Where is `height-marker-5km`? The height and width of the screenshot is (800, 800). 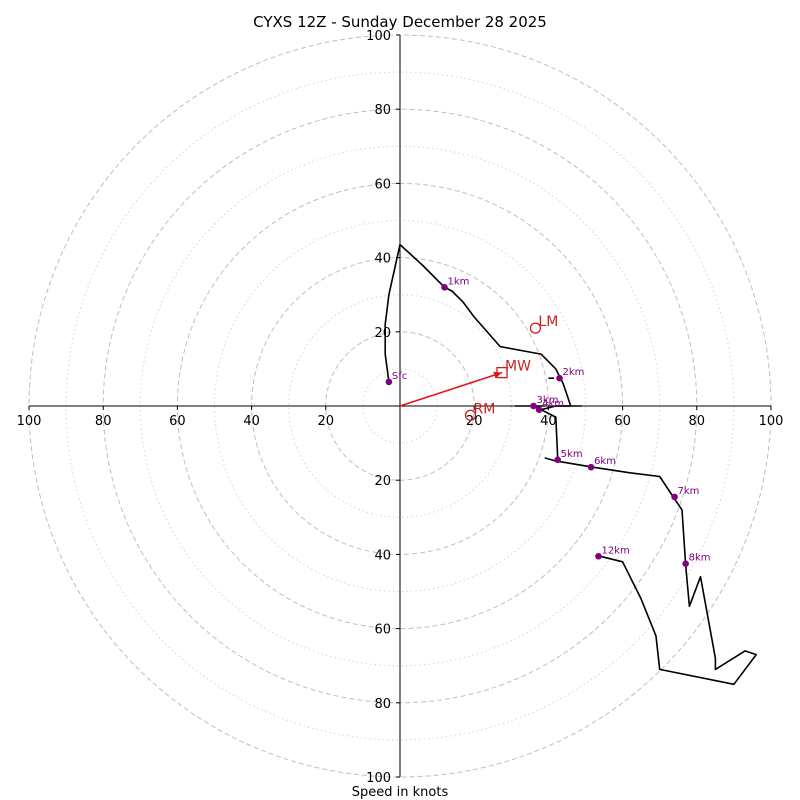 height-marker-5km is located at coordinates (557, 460).